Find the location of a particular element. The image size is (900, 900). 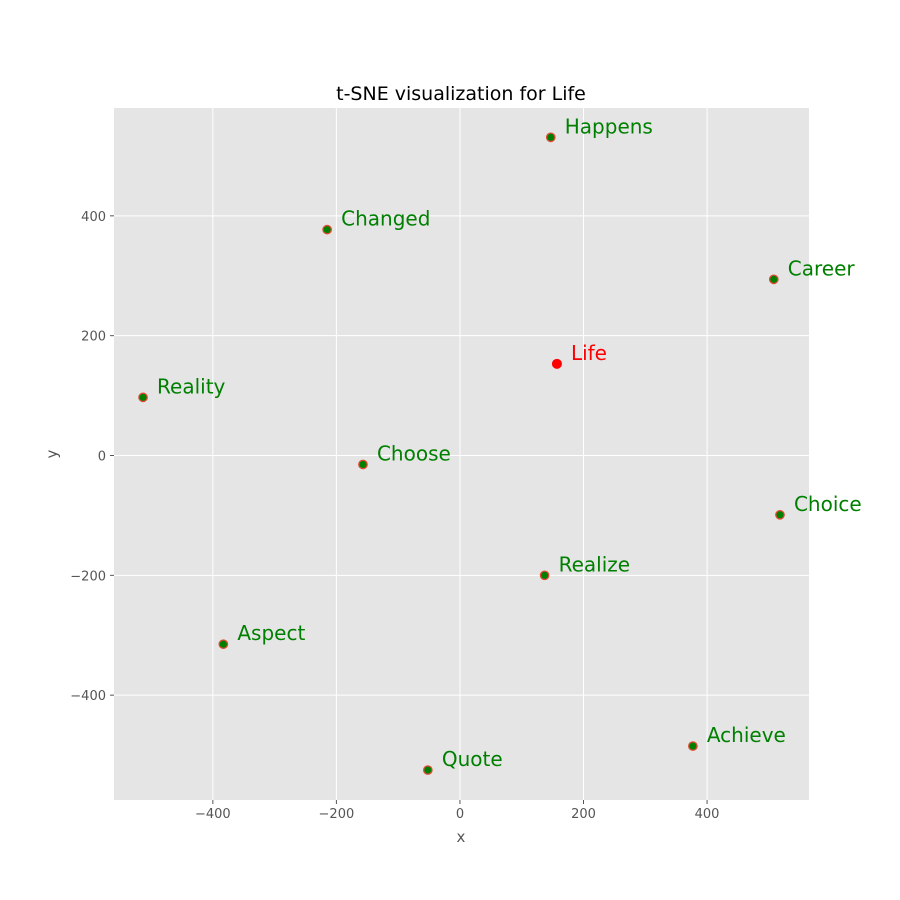

x-tick-label: 400 is located at coordinates (707, 814).